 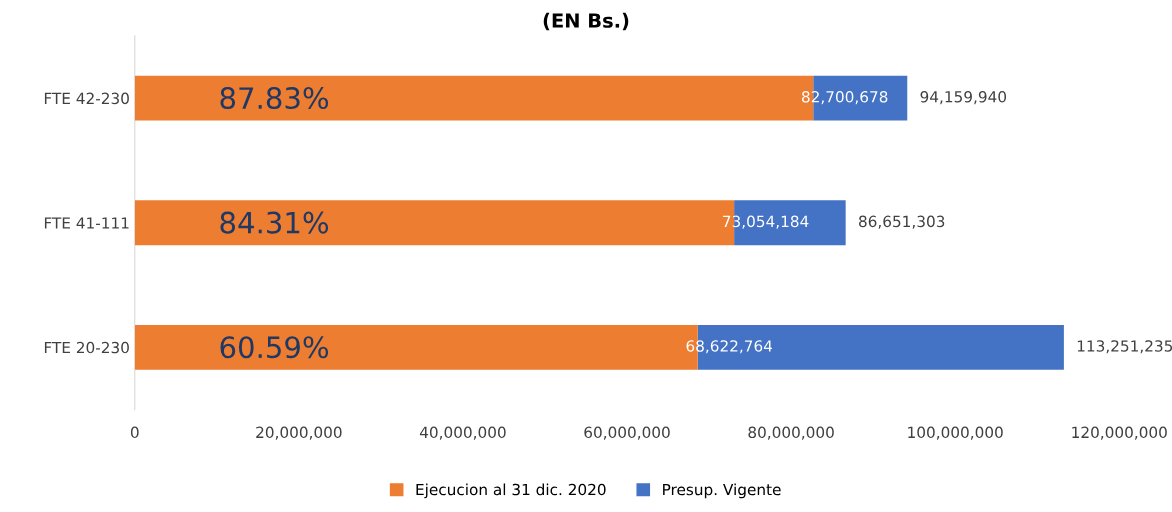 I want to click on total-label: 94,159,940, so click(x=963, y=98).